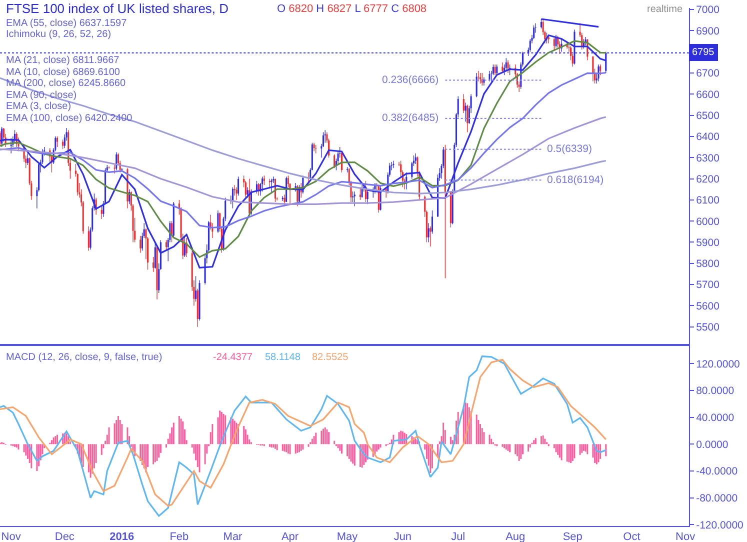 This screenshot has height=542, width=747. What do you see at coordinates (63, 72) in the screenshot?
I see `annotation: MA (10, close) 6869.6100` at bounding box center [63, 72].